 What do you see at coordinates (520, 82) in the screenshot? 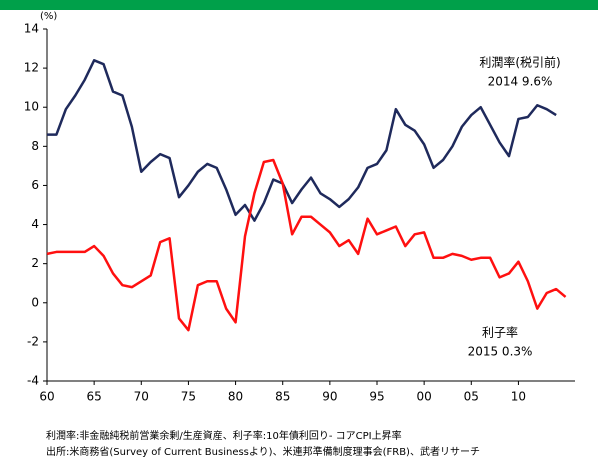
I see `annotation: 2014 9.6%` at bounding box center [520, 82].